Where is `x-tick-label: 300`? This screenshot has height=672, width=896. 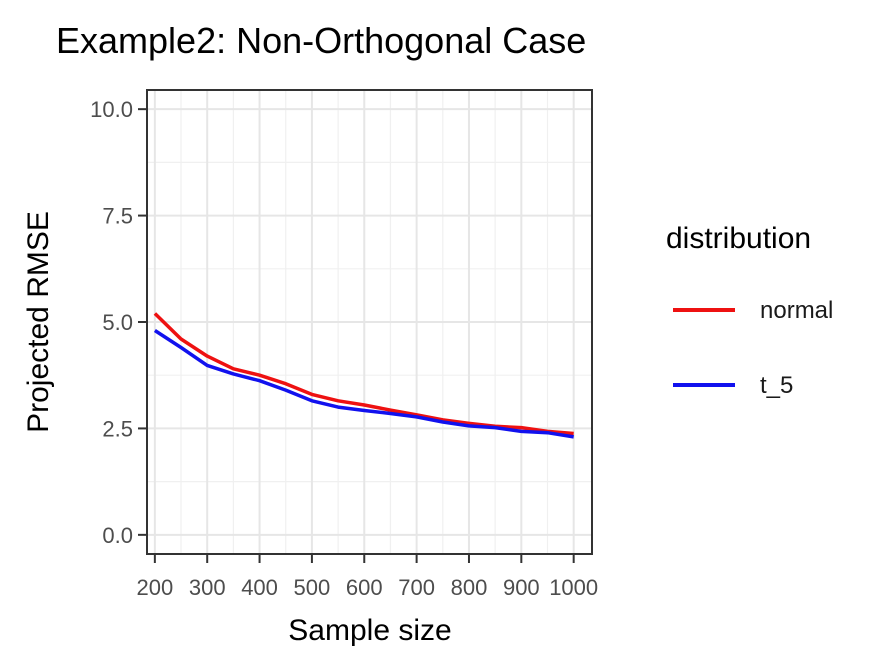
x-tick-label: 300 is located at coordinates (207, 587).